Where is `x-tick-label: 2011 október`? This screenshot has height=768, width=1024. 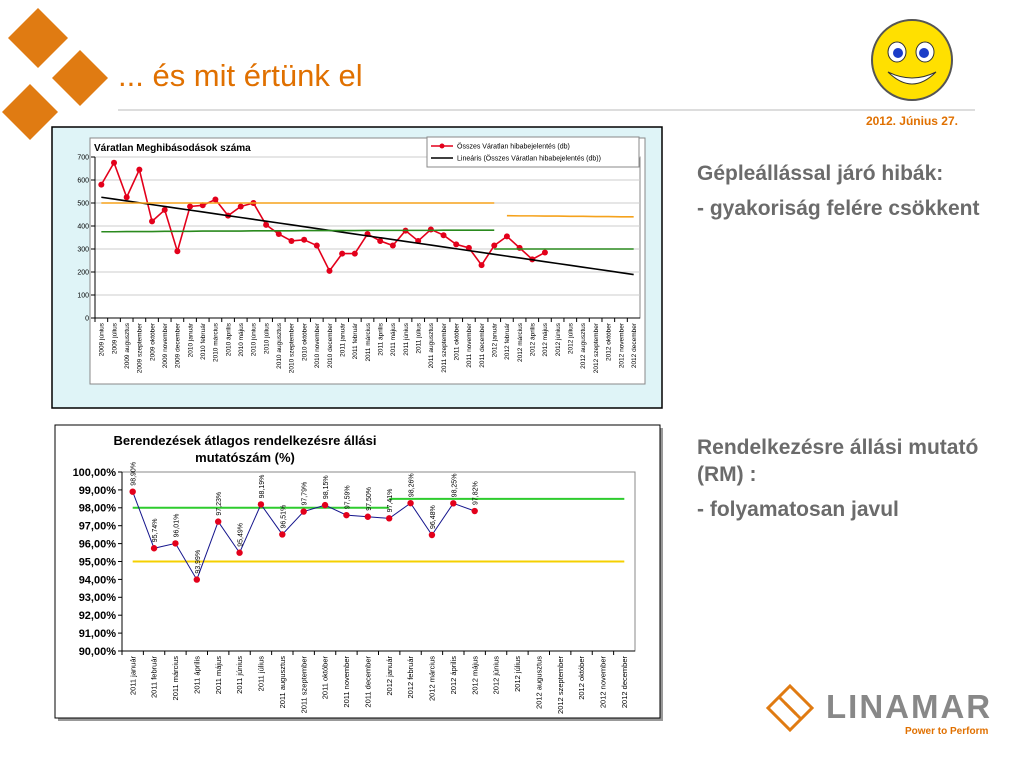
x-tick-label: 2011 október is located at coordinates (456, 341).